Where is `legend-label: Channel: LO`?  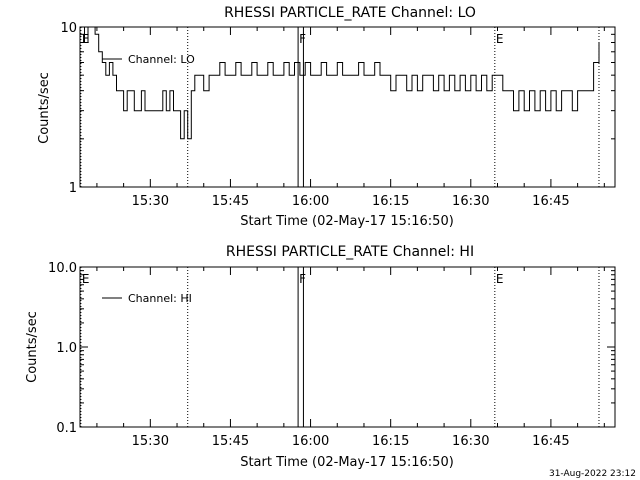
legend-label: Channel: LO is located at coordinates (161, 59).